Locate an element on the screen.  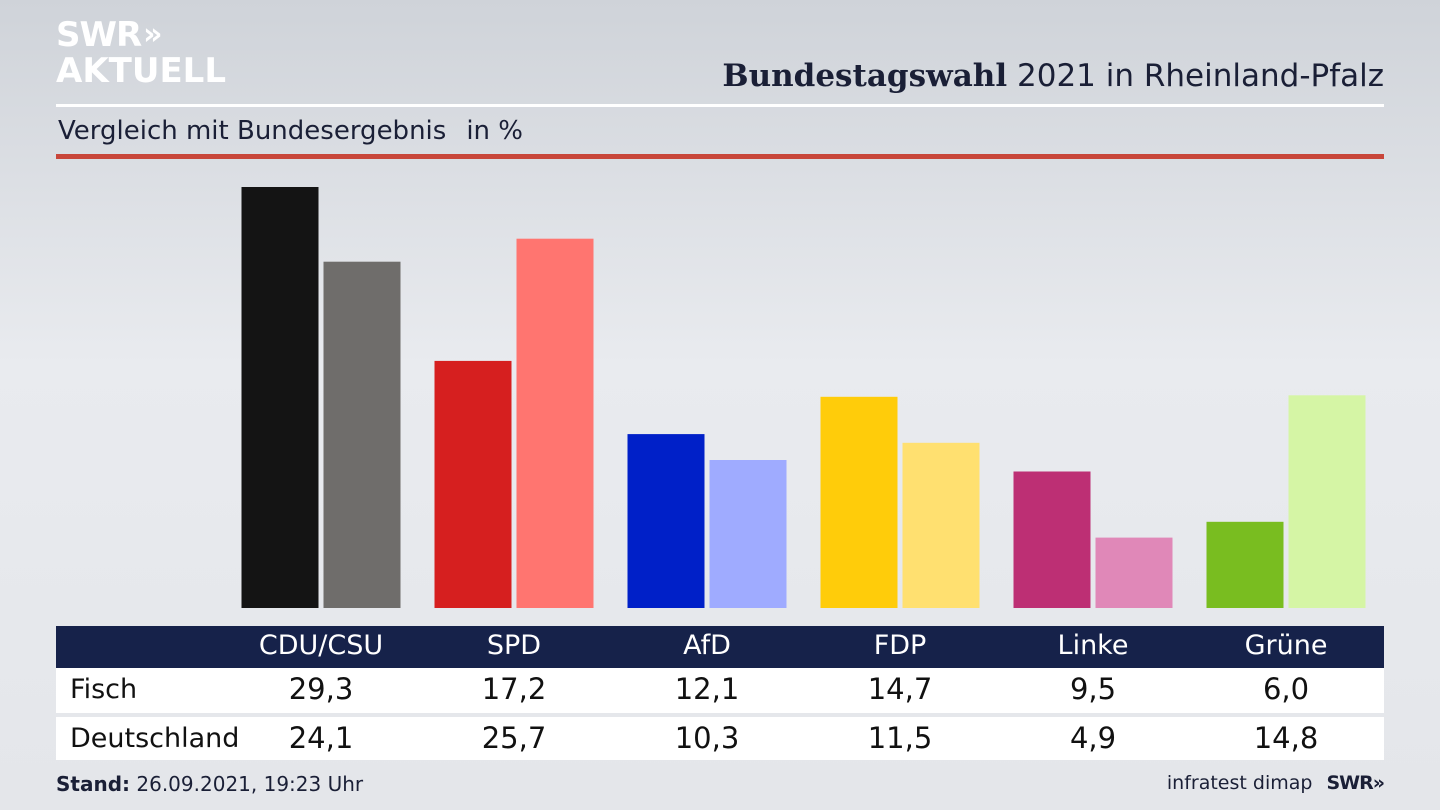
table-cell: 4,9 is located at coordinates (1093, 738).